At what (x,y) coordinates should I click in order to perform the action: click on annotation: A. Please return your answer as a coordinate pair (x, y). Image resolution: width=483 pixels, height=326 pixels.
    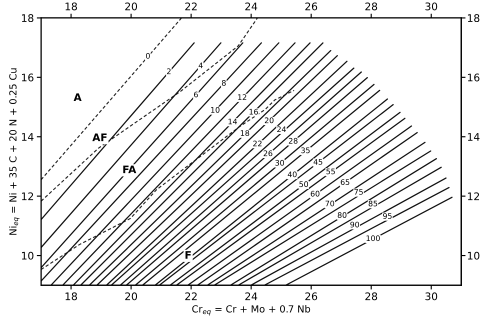
    Looking at the image, I should click on (78, 97).